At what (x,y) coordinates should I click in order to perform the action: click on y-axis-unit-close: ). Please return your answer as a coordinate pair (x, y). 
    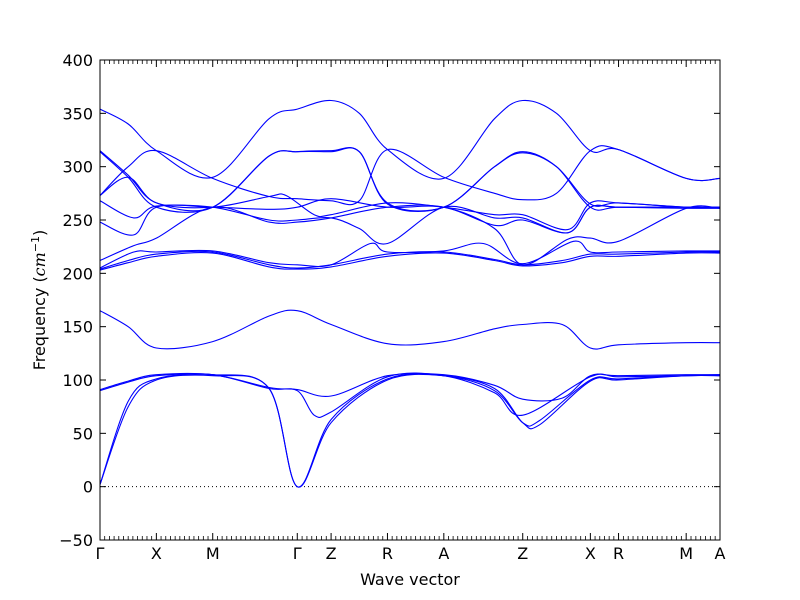
    Looking at the image, I should click on (39, 233).